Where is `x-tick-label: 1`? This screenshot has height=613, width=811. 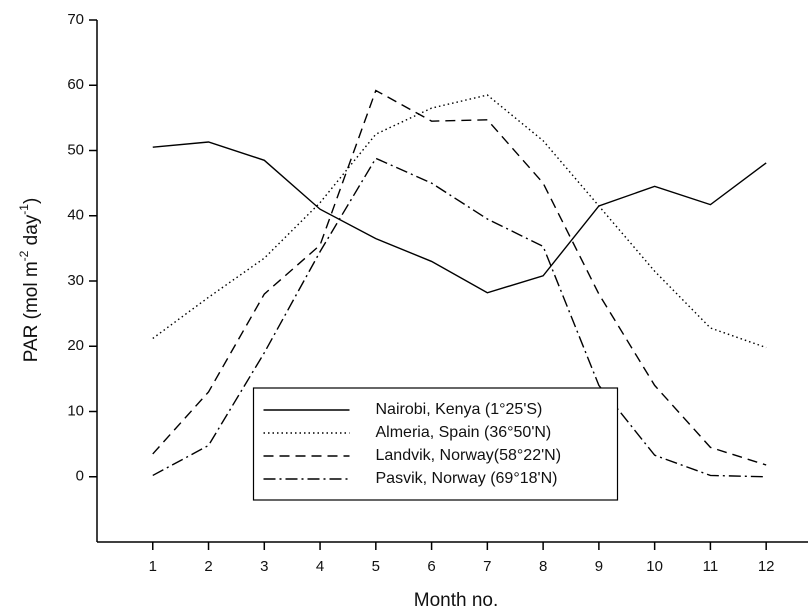
x-tick-label: 1 is located at coordinates (153, 566).